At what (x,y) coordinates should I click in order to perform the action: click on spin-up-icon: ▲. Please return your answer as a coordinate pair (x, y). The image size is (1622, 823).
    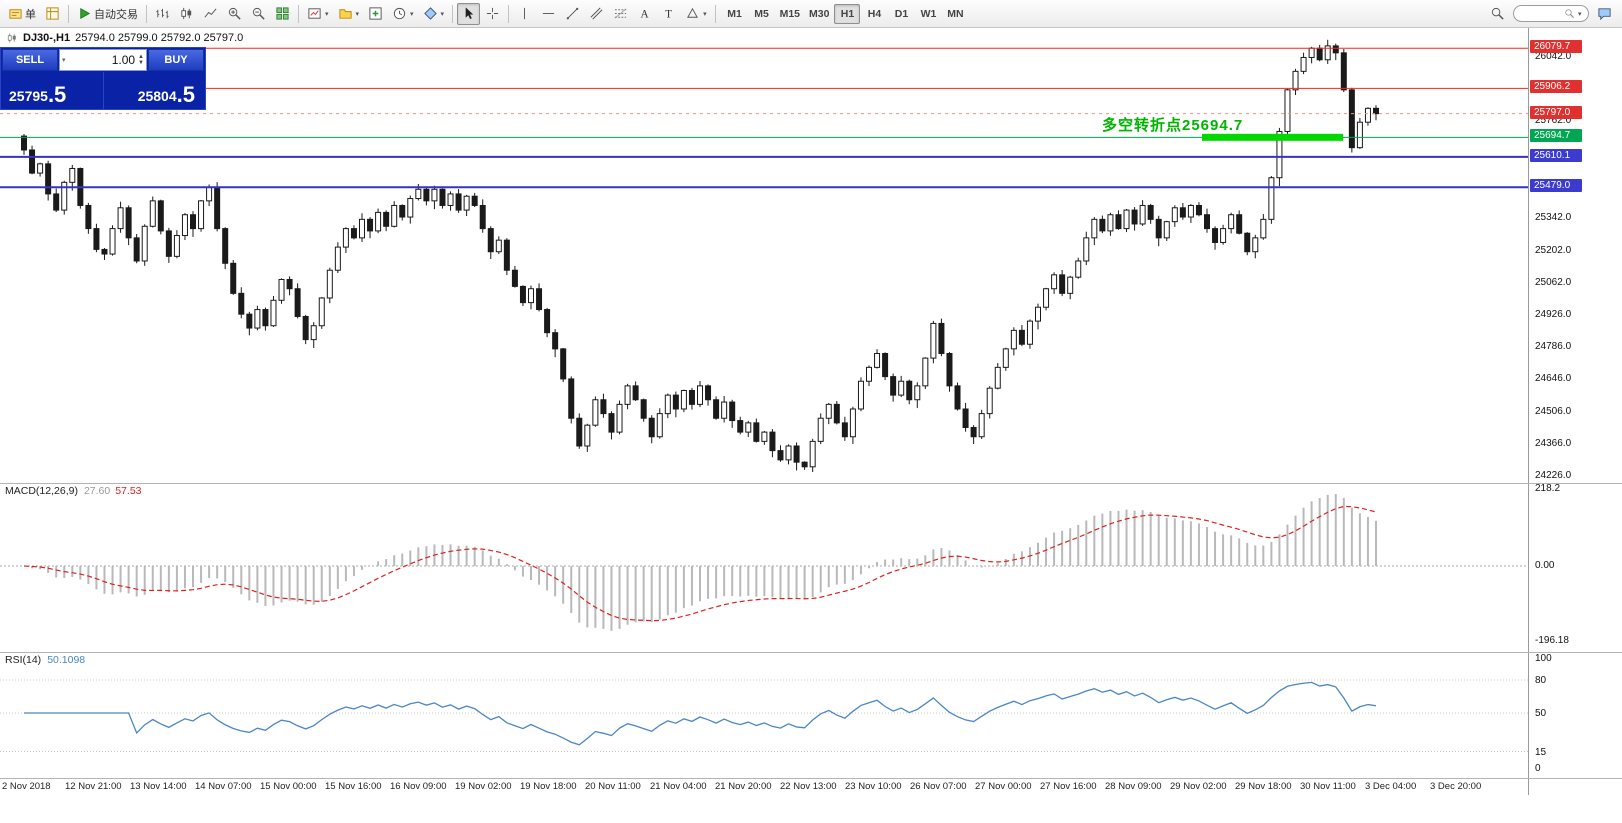
    Looking at the image, I should click on (141, 57).